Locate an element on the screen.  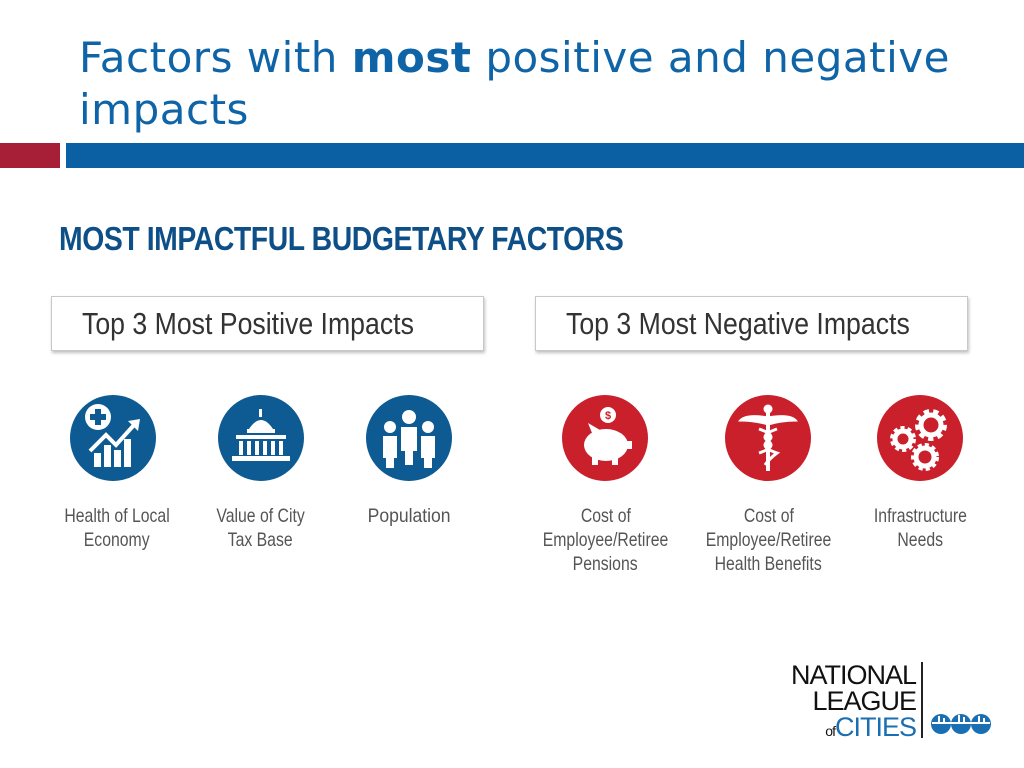
label-pensions: Cost of Employee/Retiree Pensions is located at coordinates (605, 540).